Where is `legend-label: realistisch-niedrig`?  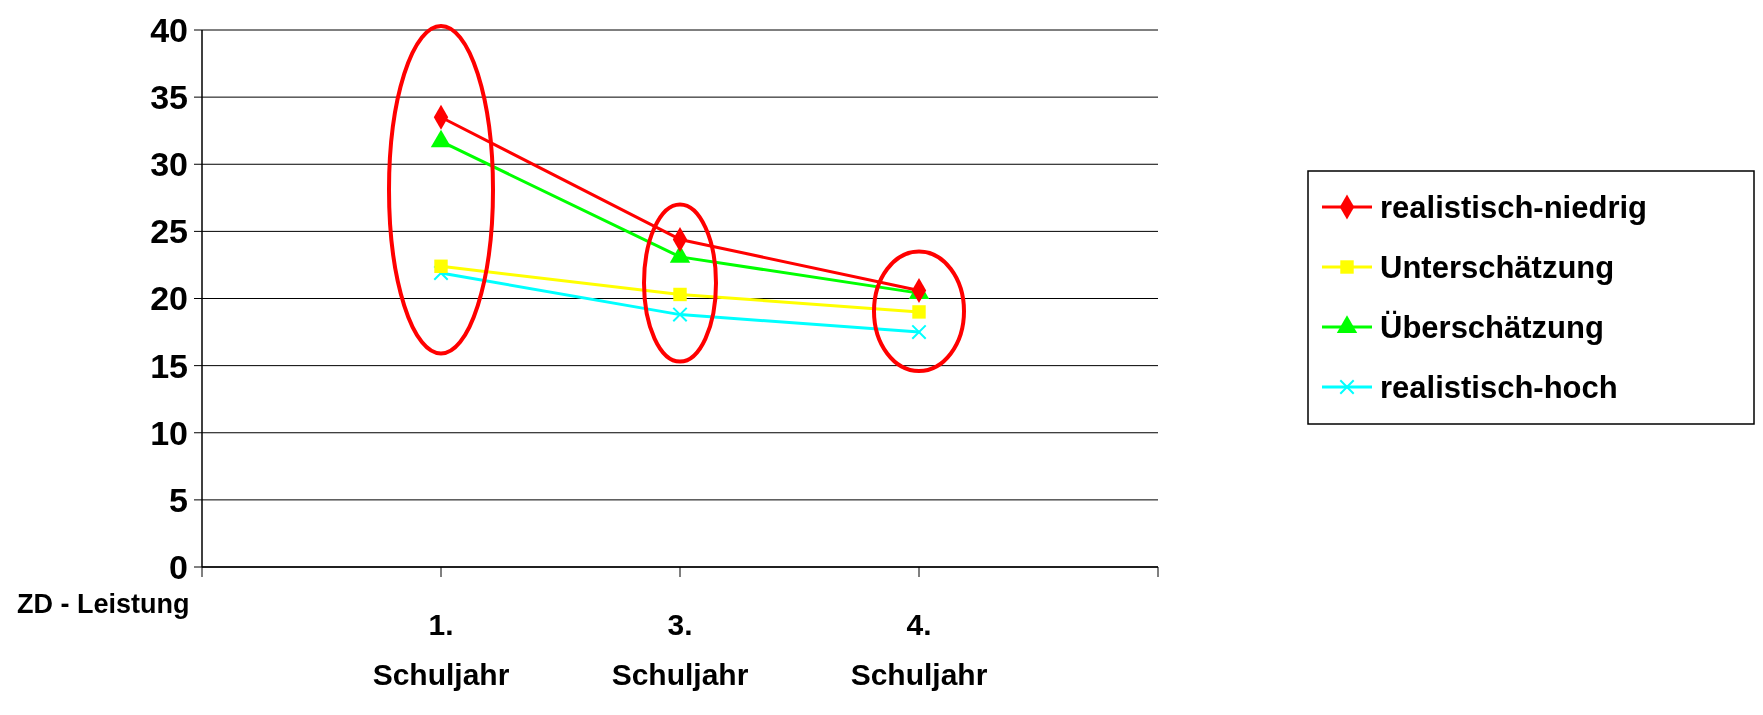
legend-label: realistisch-niedrig is located at coordinates (1514, 207).